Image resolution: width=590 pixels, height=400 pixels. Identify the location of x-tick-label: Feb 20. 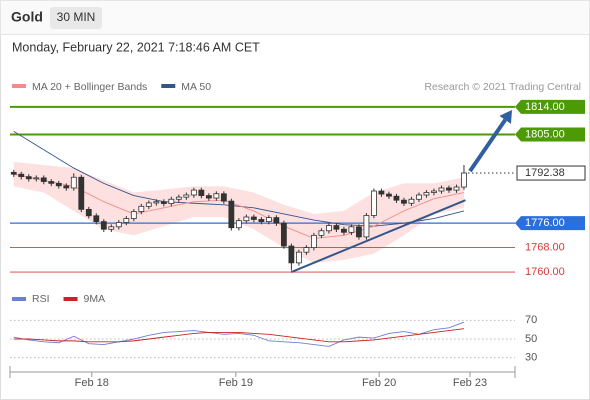
(379, 383).